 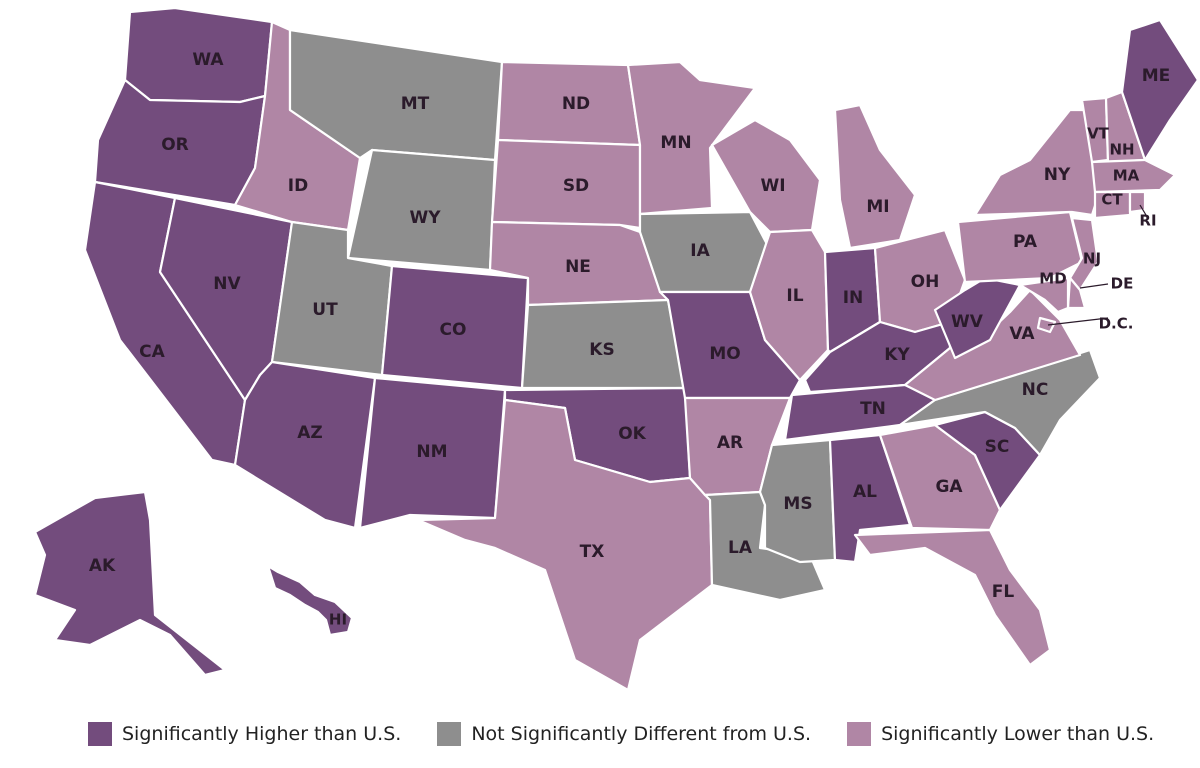 I want to click on state-label-oh: OH, so click(x=925, y=282).